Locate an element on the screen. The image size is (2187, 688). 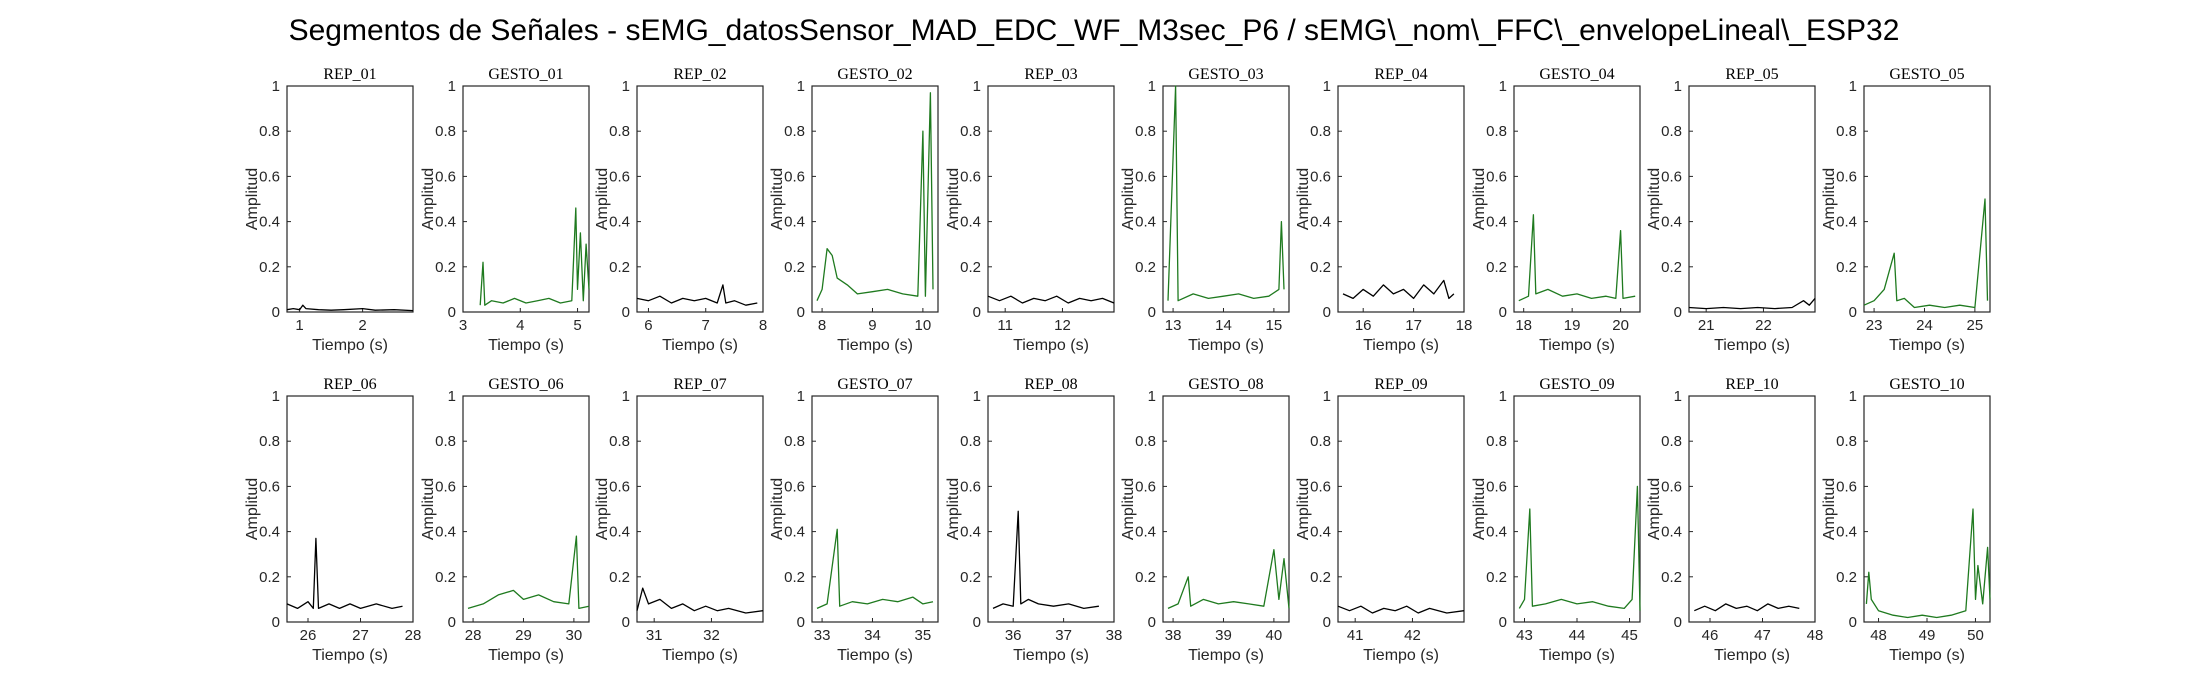
subplot-title: REP_06 is located at coordinates (349, 384).